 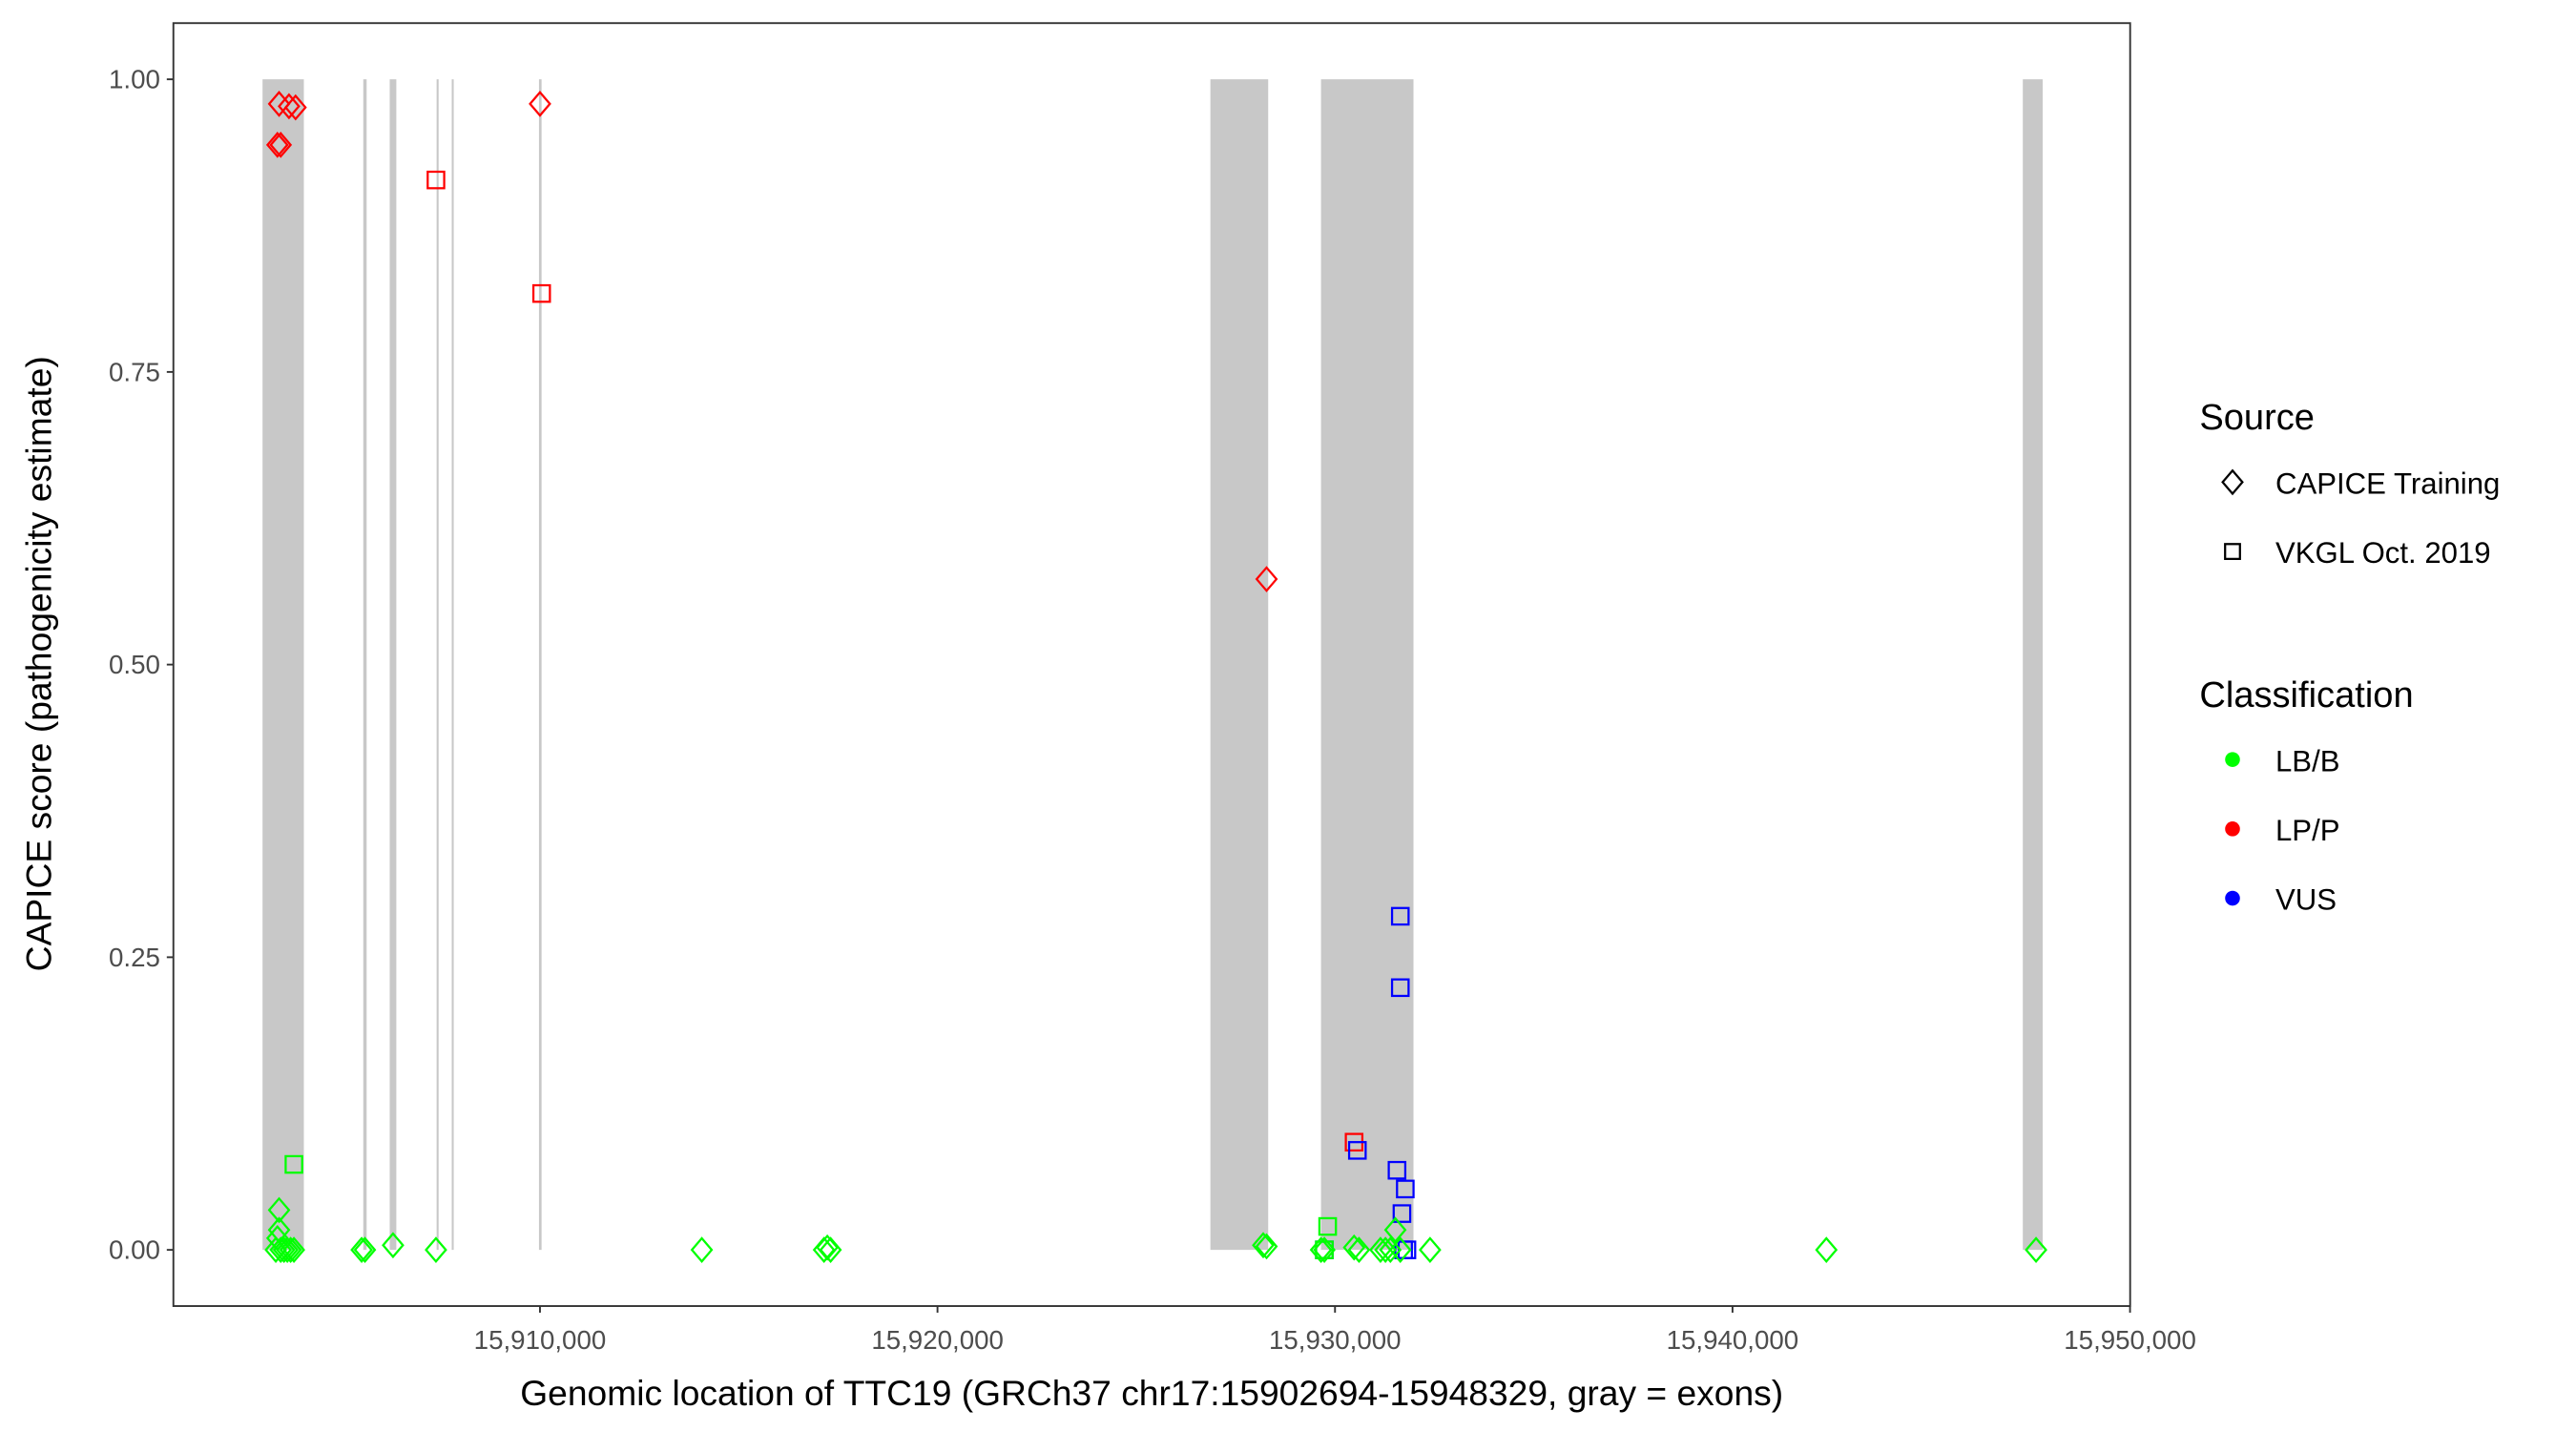 I want to click on legend-dot-lbb, so click(x=2232, y=759).